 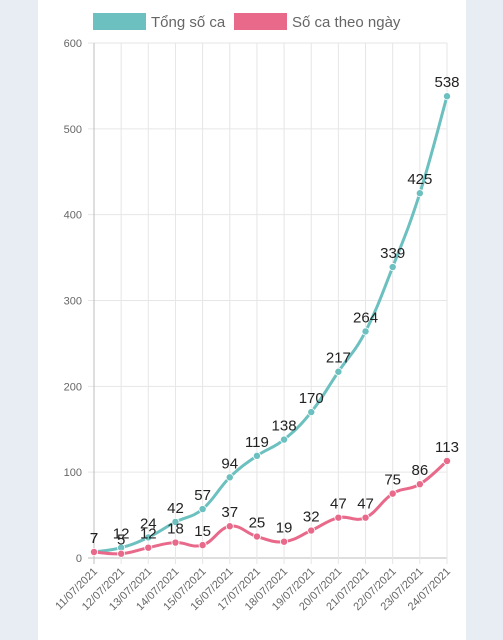 What do you see at coordinates (73, 387) in the screenshot?
I see `y-tick-label: 200` at bounding box center [73, 387].